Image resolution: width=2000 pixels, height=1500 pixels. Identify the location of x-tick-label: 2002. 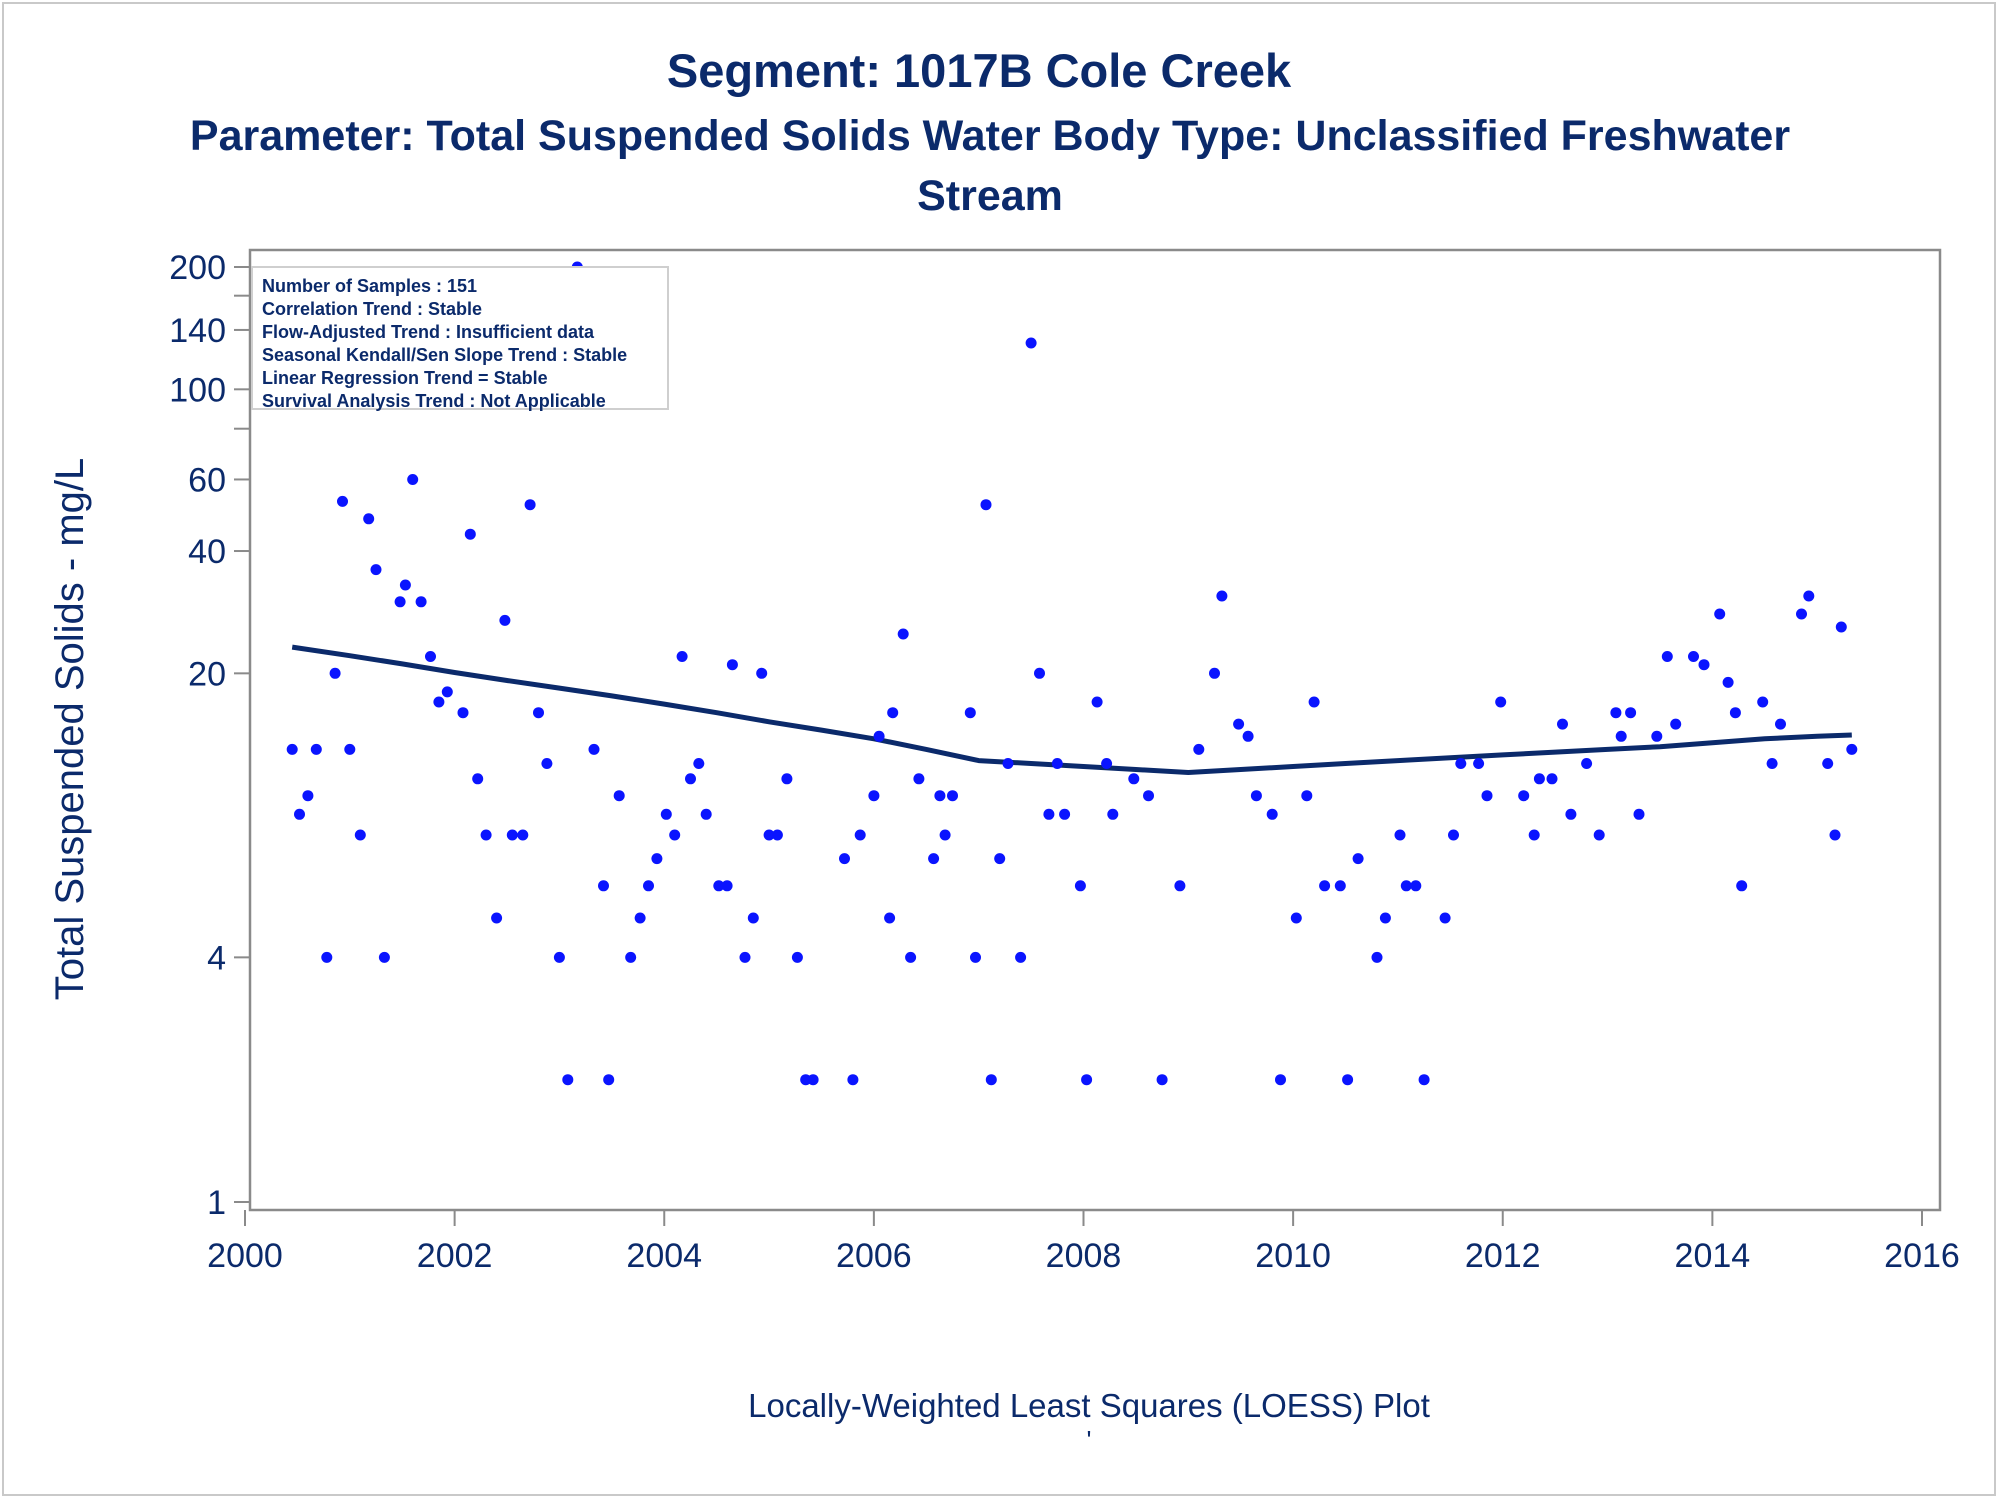
(455, 1256).